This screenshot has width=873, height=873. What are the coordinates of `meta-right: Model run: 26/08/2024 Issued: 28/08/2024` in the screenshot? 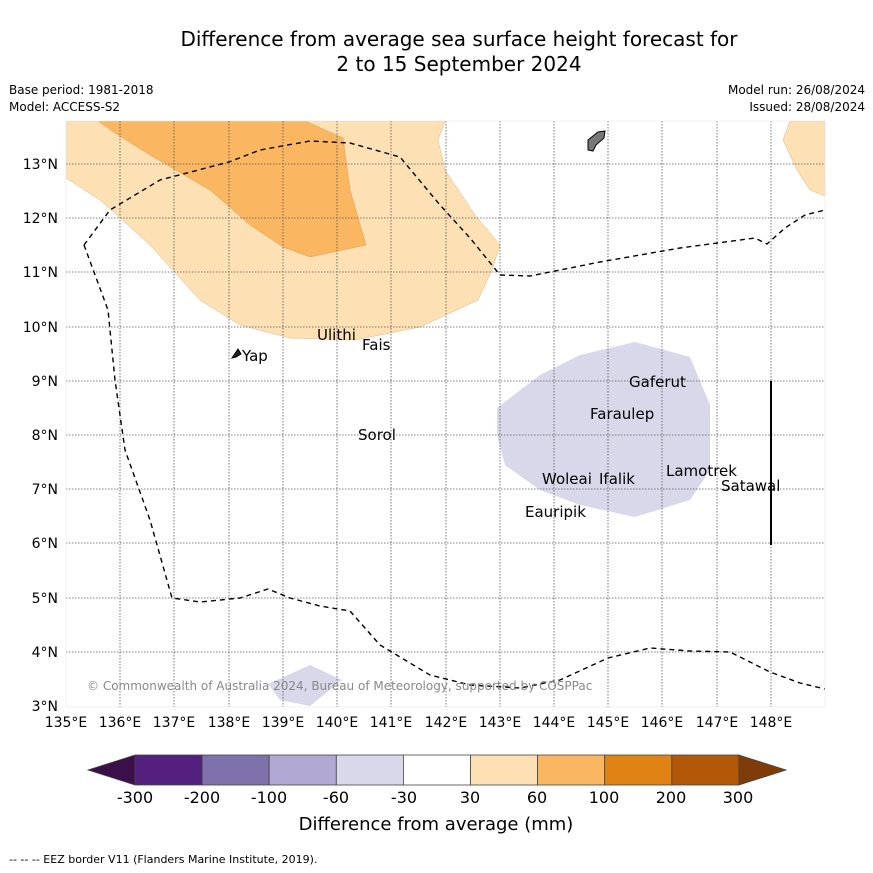 It's located at (796, 99).